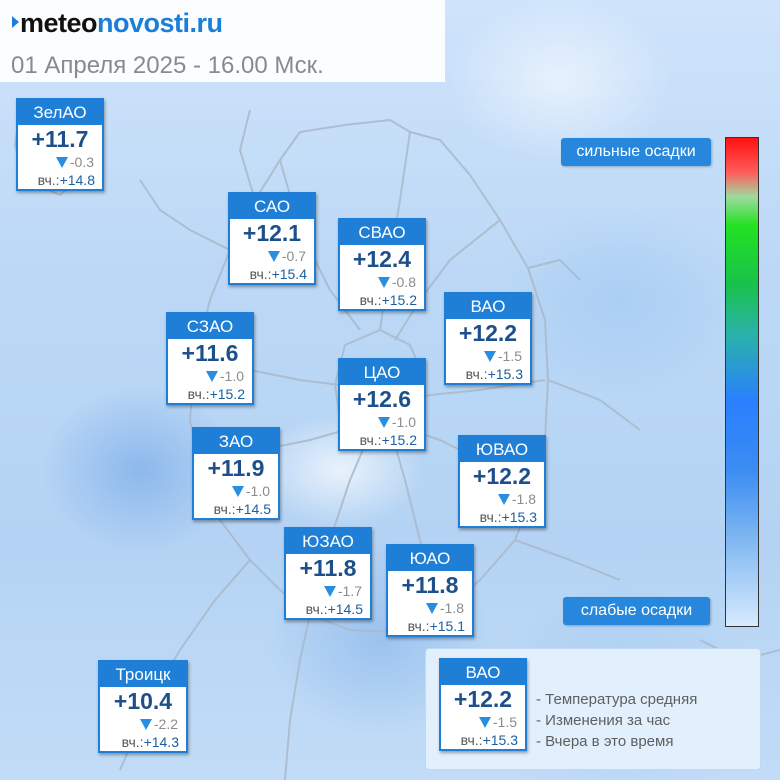  Describe the element at coordinates (222, 41) in the screenshot. I see `header-band` at that location.